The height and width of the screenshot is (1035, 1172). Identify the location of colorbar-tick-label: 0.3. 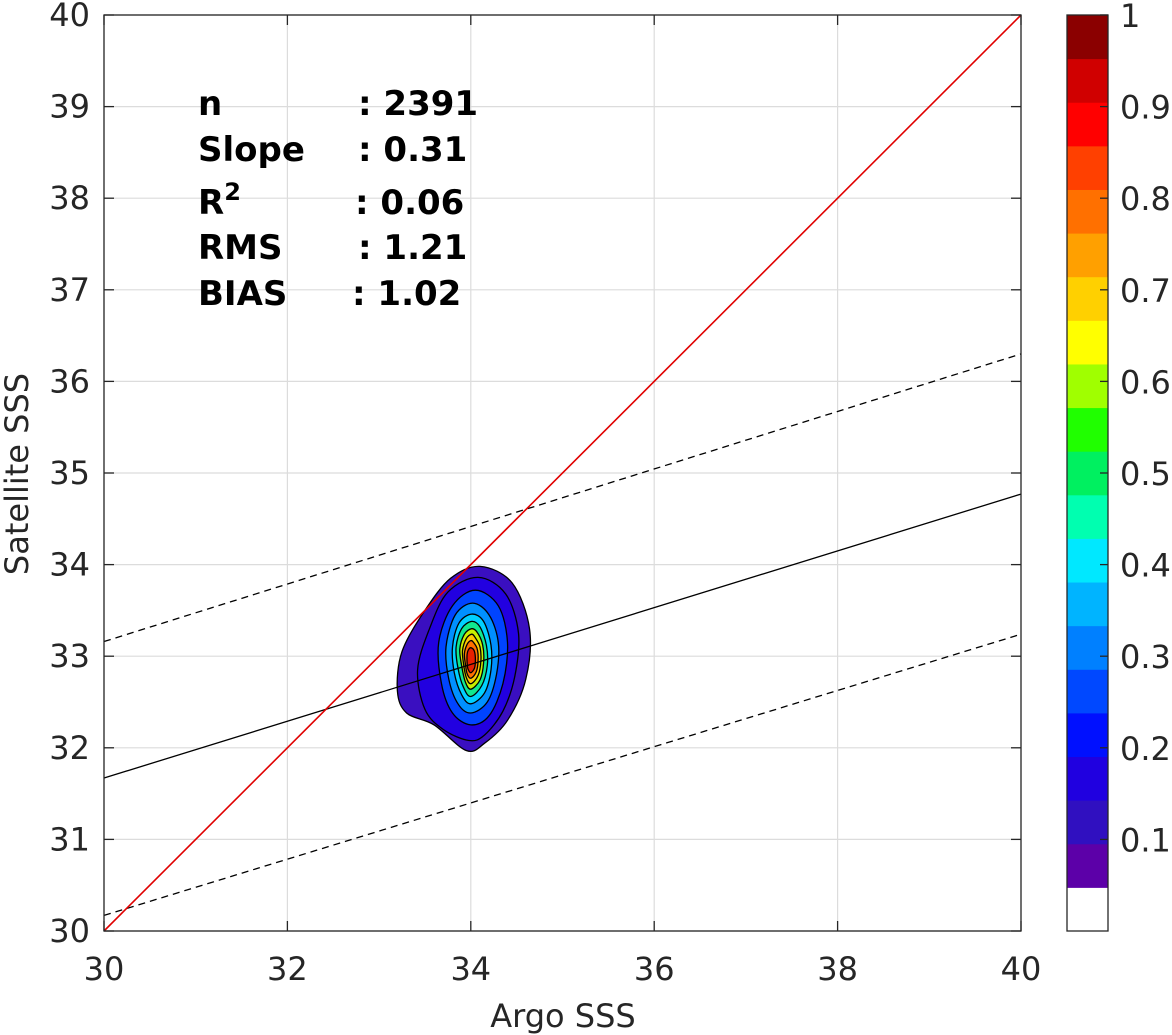
(1145, 657).